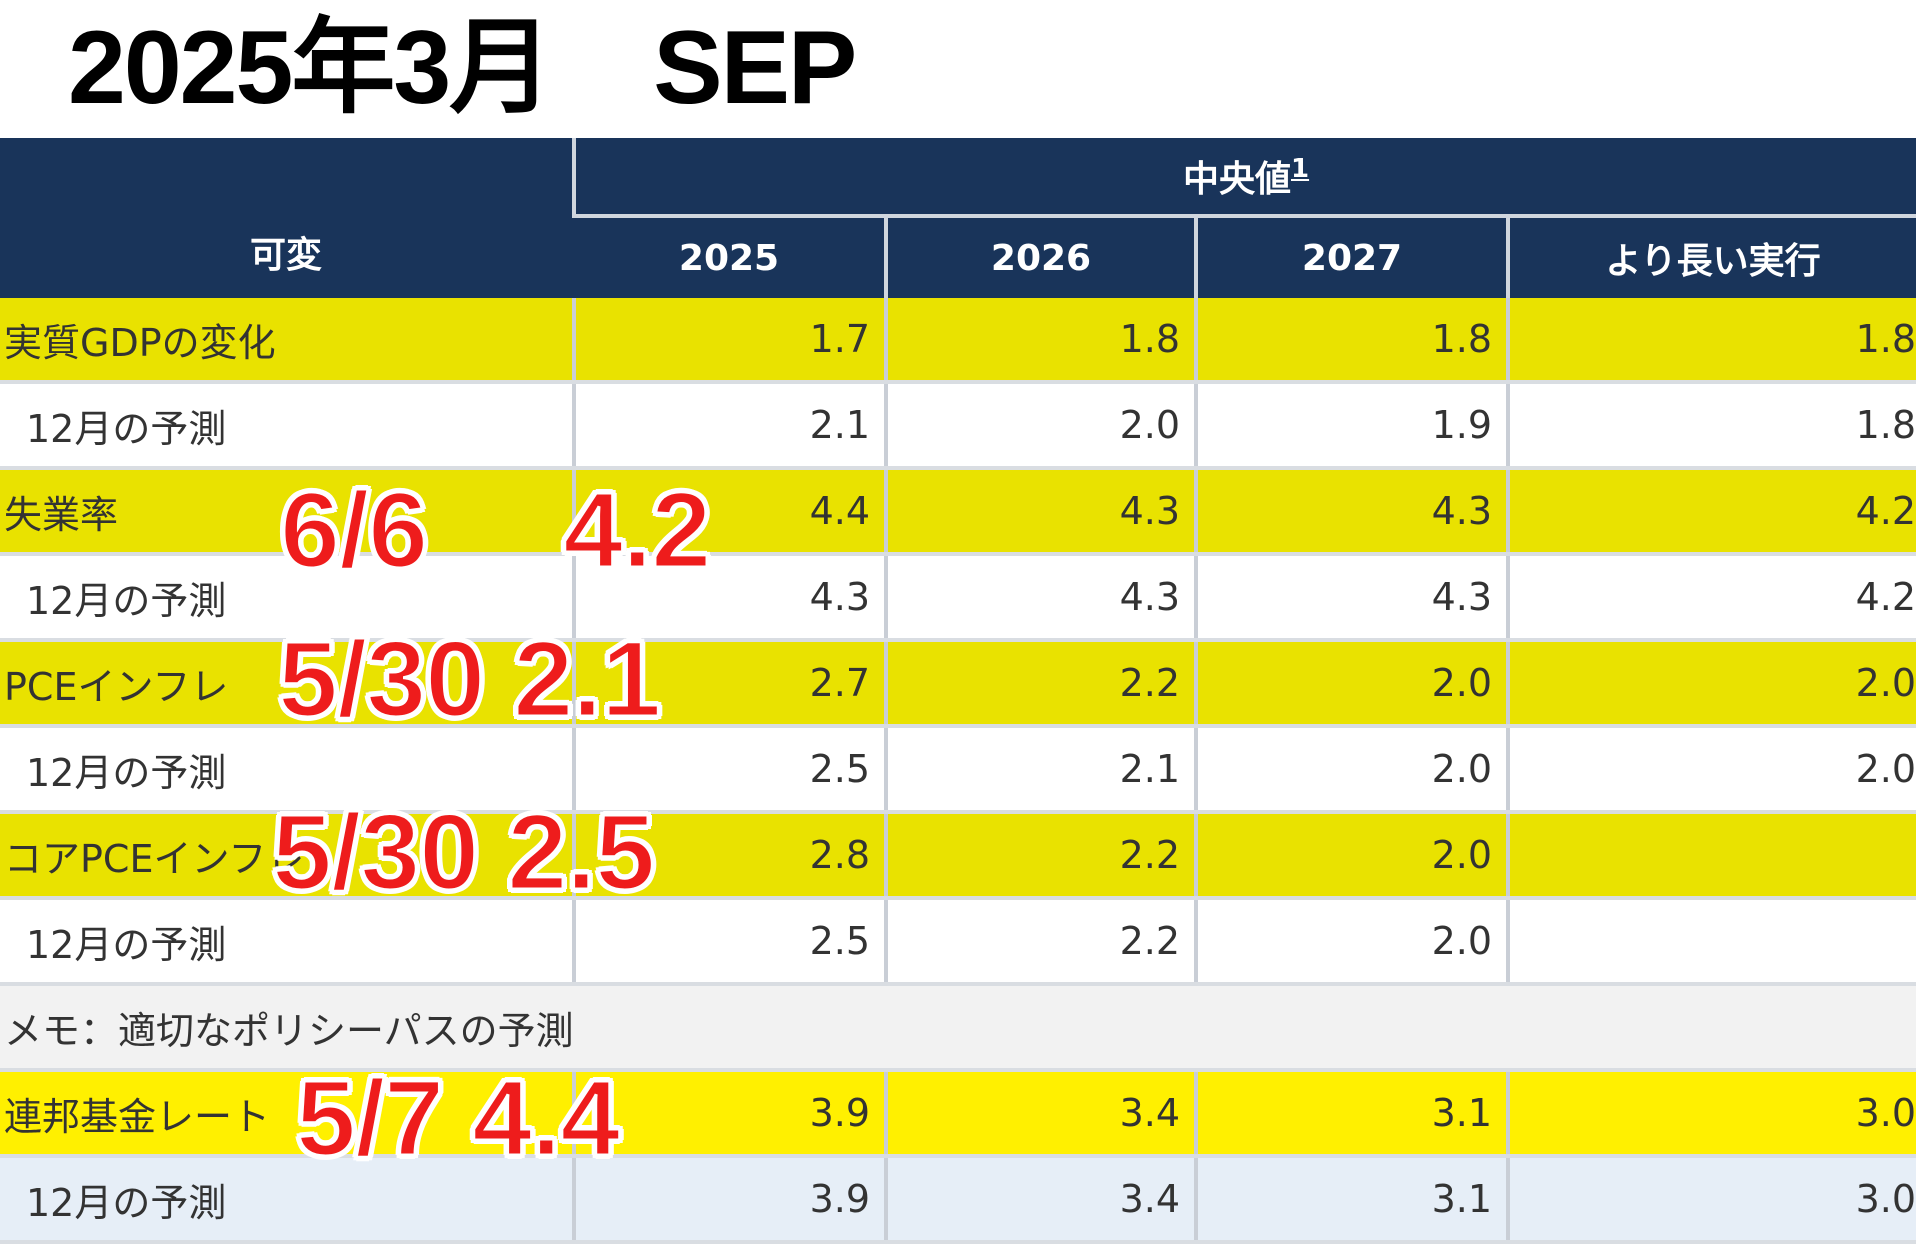 The width and height of the screenshot is (1916, 1248). I want to click on annotation-core-pce: 5/30 2.5, so click(463, 851).